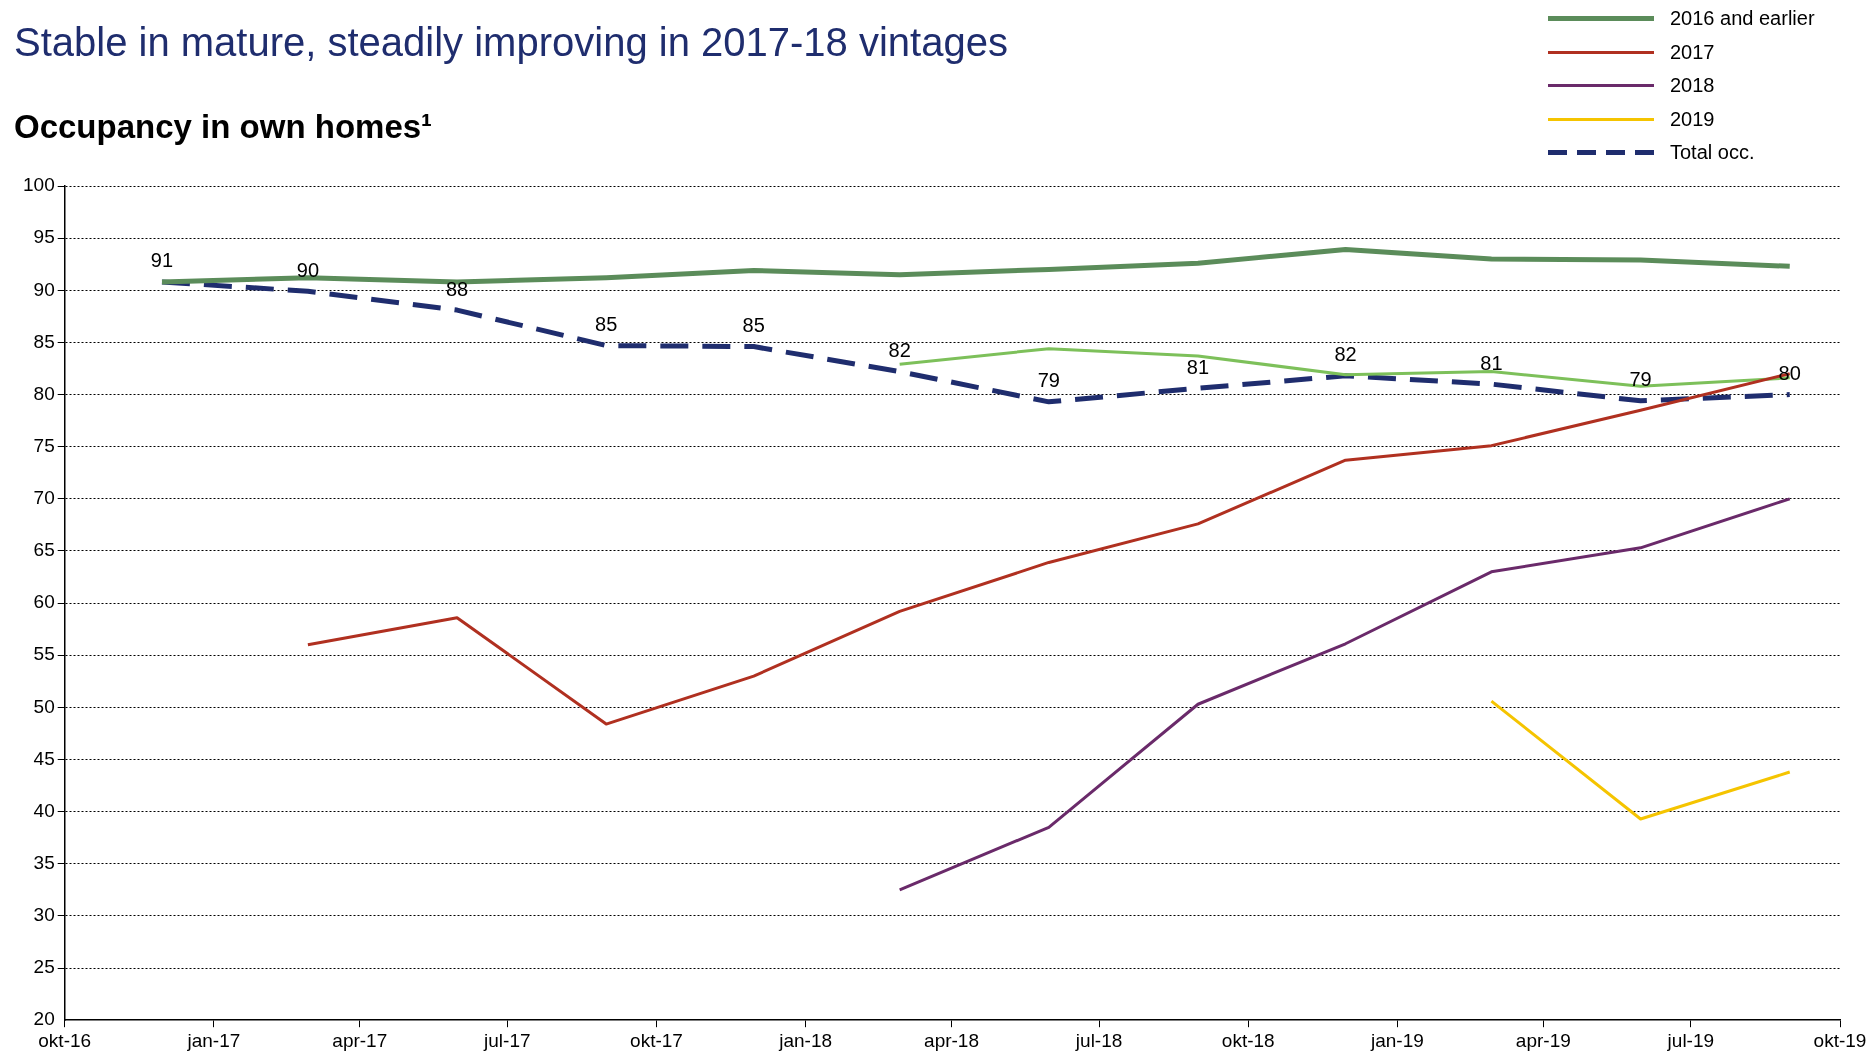 The height and width of the screenshot is (1058, 1870). What do you see at coordinates (1248, 1040) in the screenshot?
I see `x-tick-label: okt-18` at bounding box center [1248, 1040].